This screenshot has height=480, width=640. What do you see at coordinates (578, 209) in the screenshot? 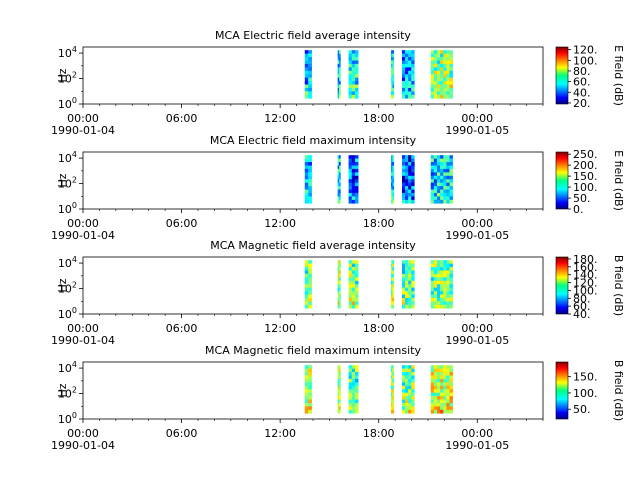
I see `colorbar-tick-label: 0.` at bounding box center [578, 209].